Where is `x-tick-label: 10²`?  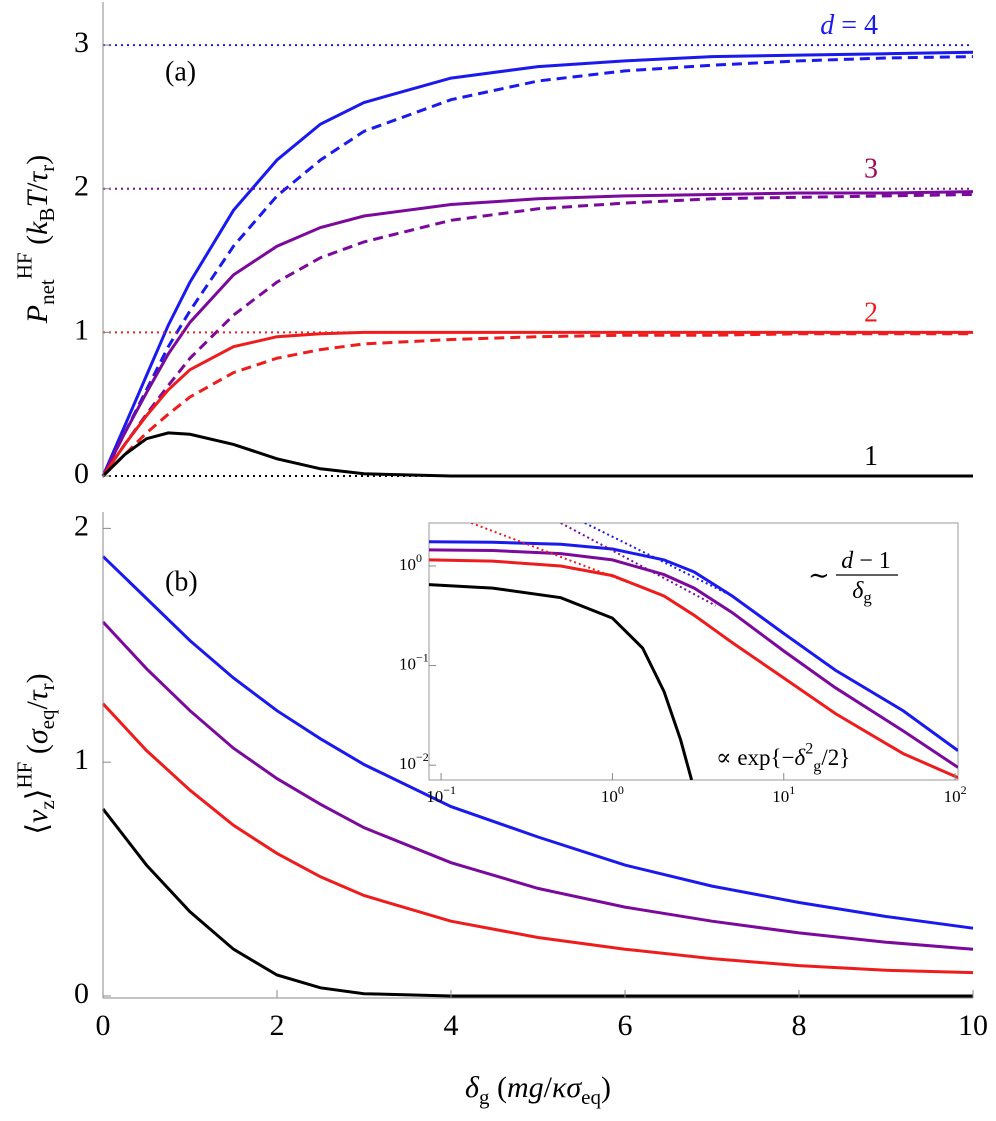
x-tick-label: 10² is located at coordinates (955, 794).